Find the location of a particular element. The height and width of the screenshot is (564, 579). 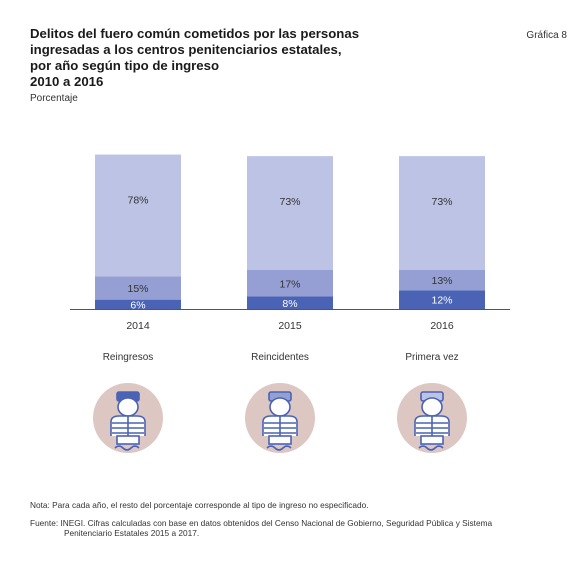

bar-reincidentes-2014 is located at coordinates (138, 288).